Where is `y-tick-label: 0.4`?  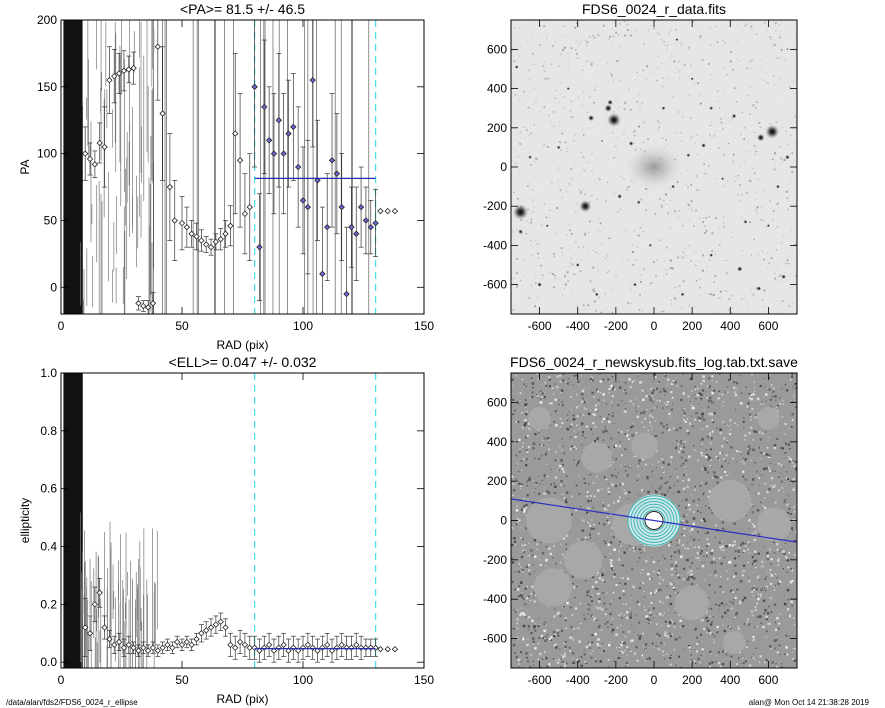
y-tick-label: 0.4 is located at coordinates (48, 547).